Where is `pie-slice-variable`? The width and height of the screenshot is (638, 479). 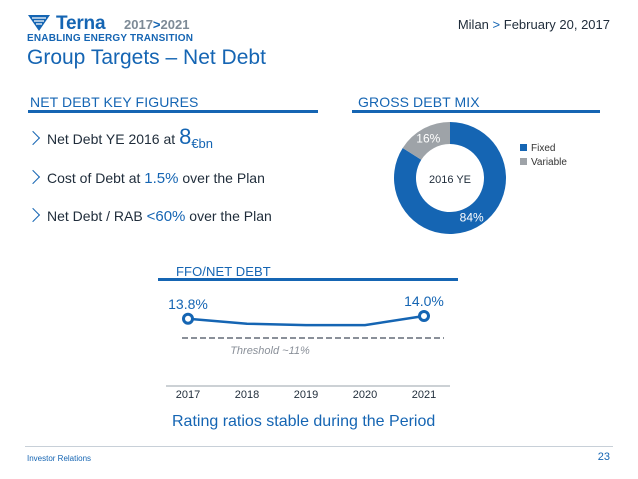
pie-slice-variable is located at coordinates (426, 141).